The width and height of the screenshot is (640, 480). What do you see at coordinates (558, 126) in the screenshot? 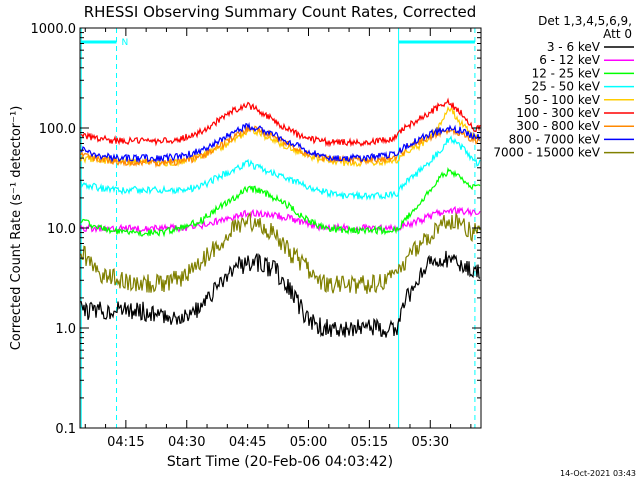
I see `legend-label: 300 - 800 keV` at bounding box center [558, 126].